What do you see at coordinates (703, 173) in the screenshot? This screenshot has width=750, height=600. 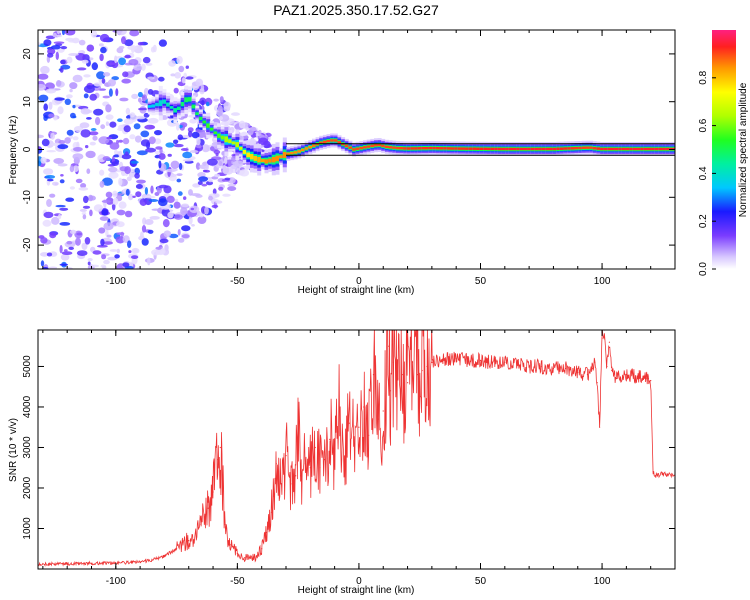 I see `colorbar-tick-label: 0.4` at bounding box center [703, 173].